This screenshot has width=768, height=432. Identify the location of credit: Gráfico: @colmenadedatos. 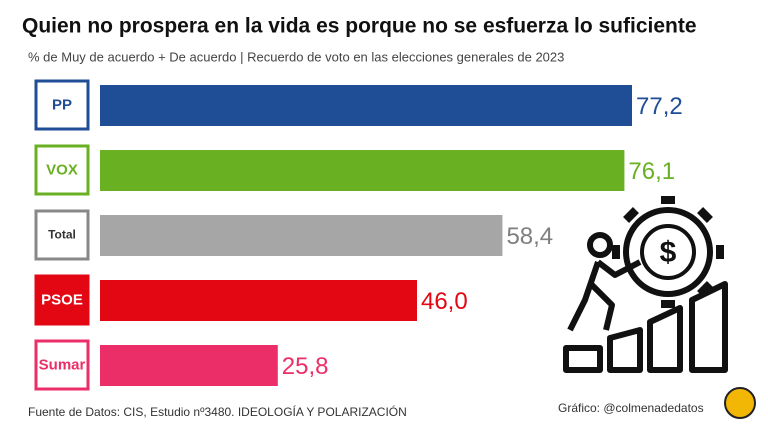
(631, 408).